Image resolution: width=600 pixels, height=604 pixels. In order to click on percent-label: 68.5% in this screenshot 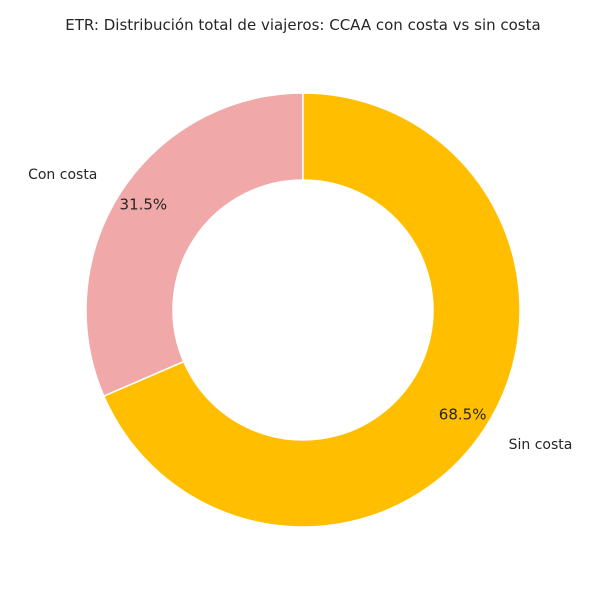, I will do `click(463, 414)`.